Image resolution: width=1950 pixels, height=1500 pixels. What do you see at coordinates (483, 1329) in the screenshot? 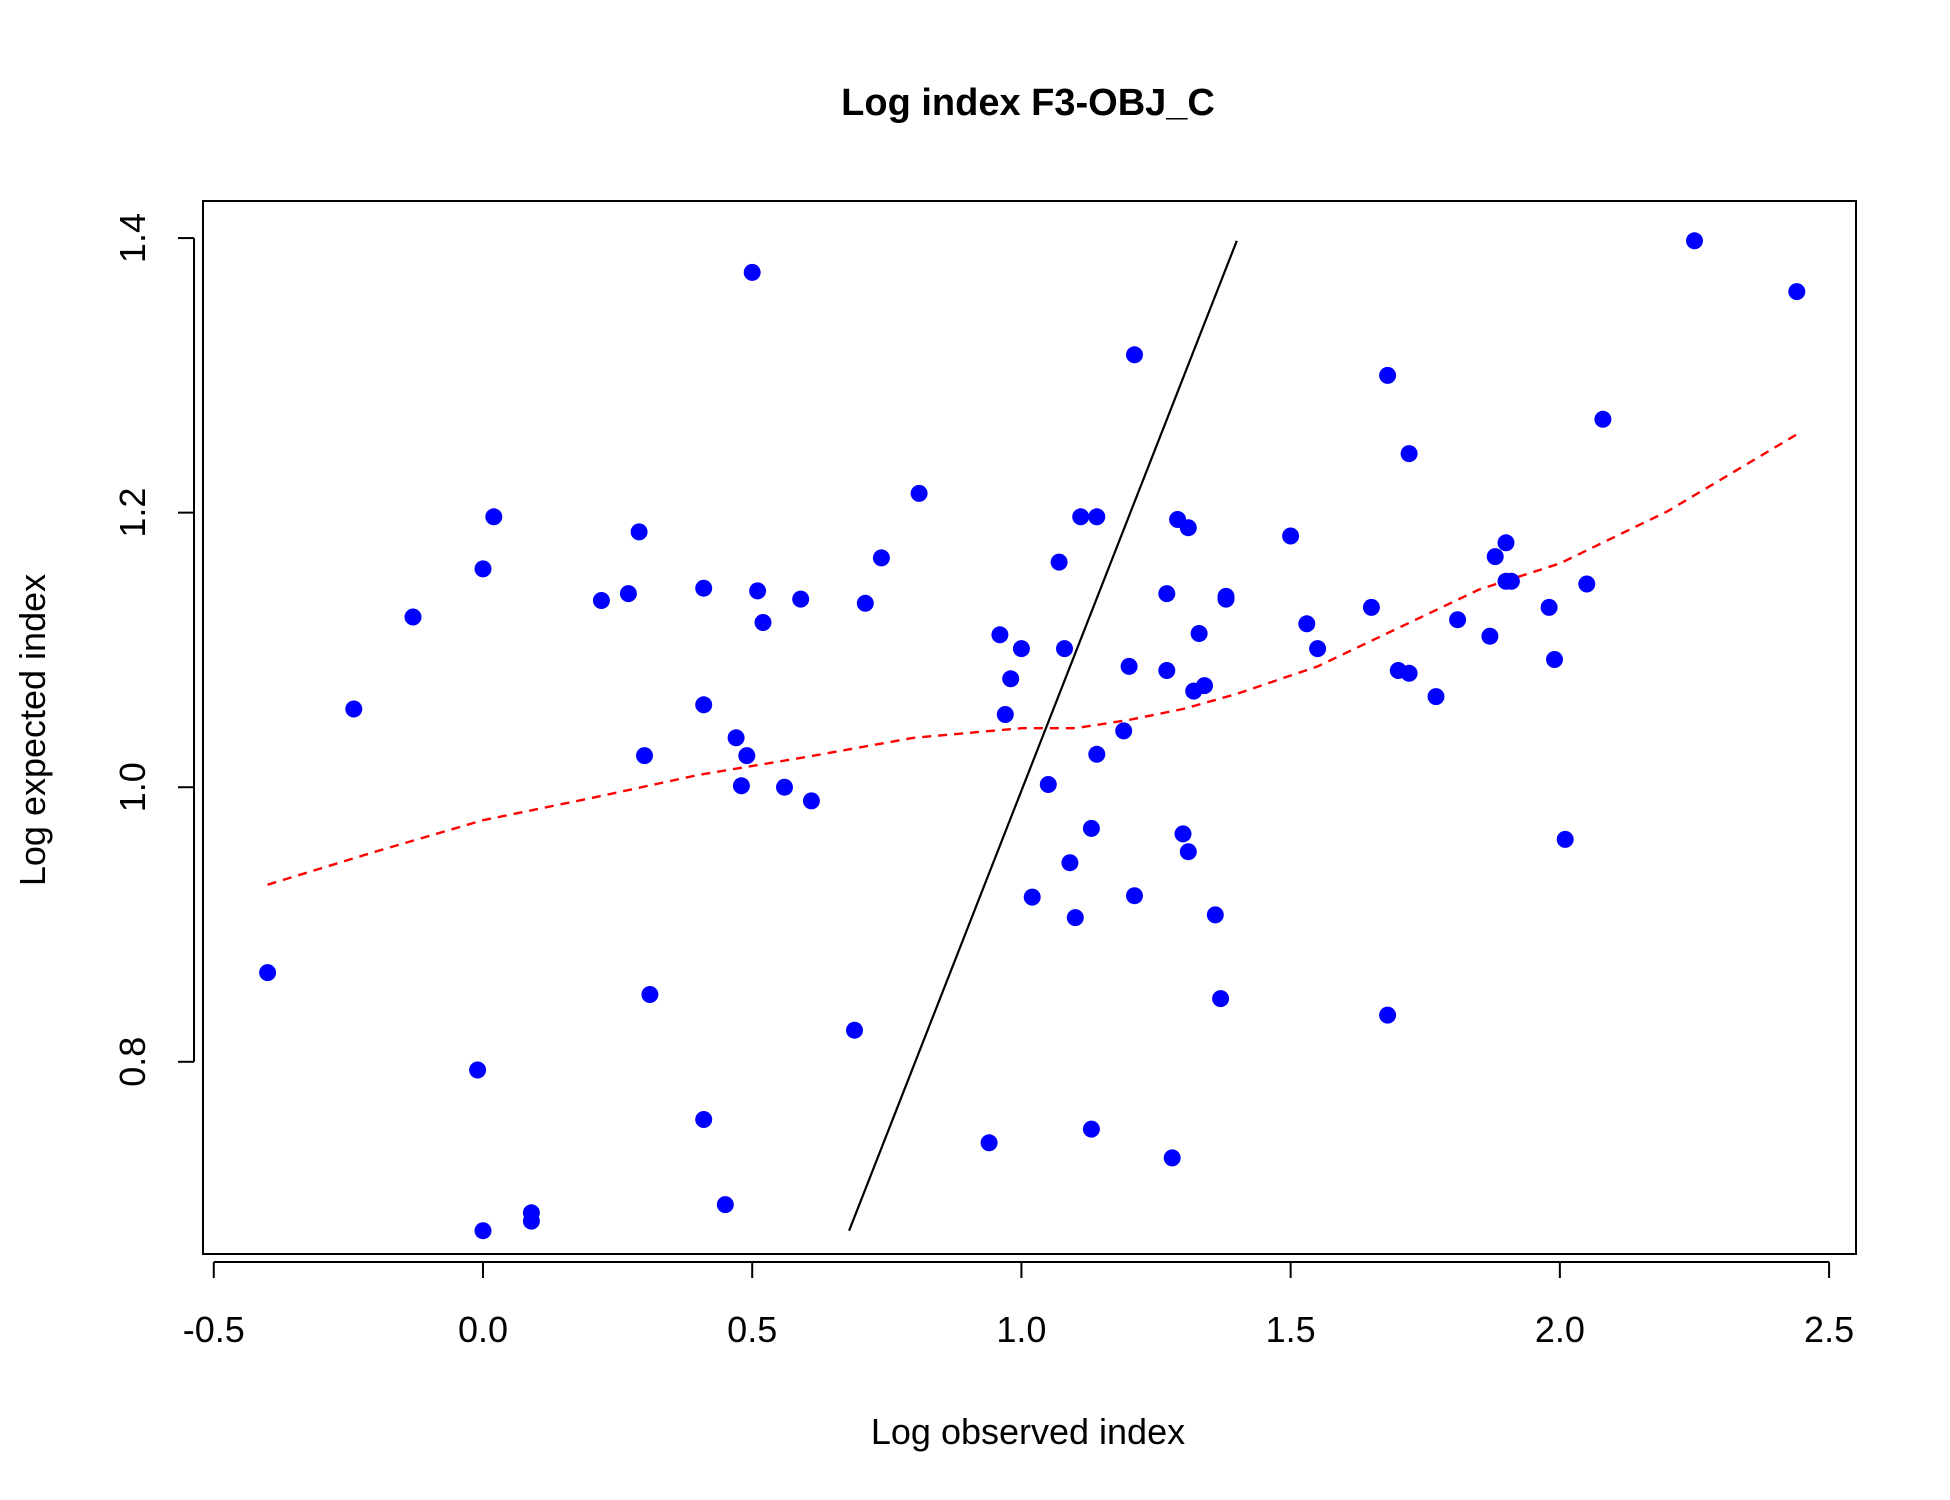
I see `x-tick-label: 0.0` at bounding box center [483, 1329].